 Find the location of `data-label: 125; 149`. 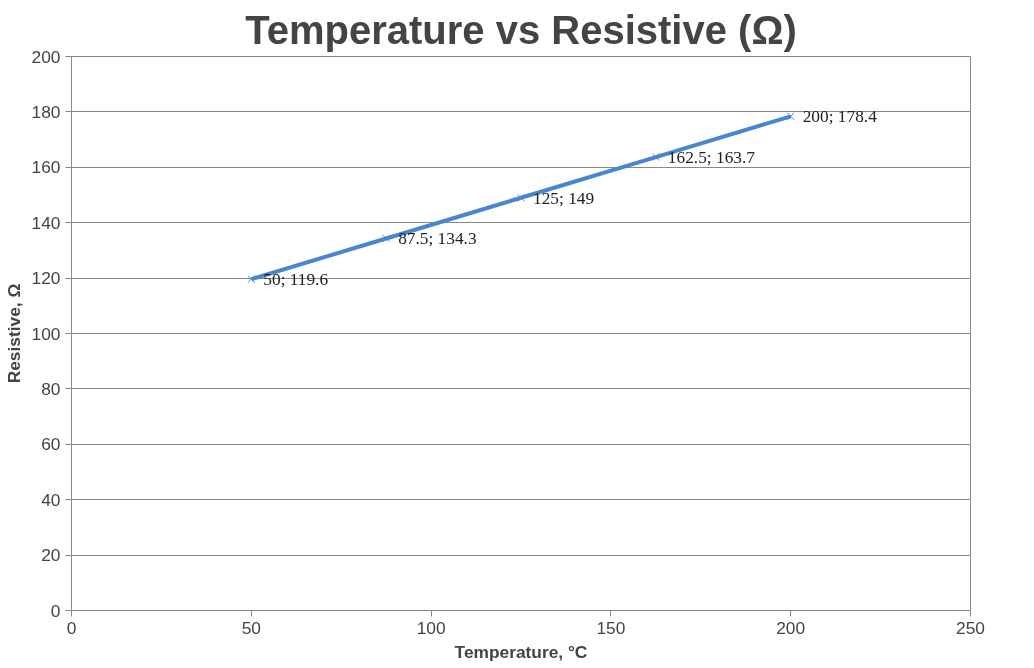

data-label: 125; 149 is located at coordinates (564, 198).